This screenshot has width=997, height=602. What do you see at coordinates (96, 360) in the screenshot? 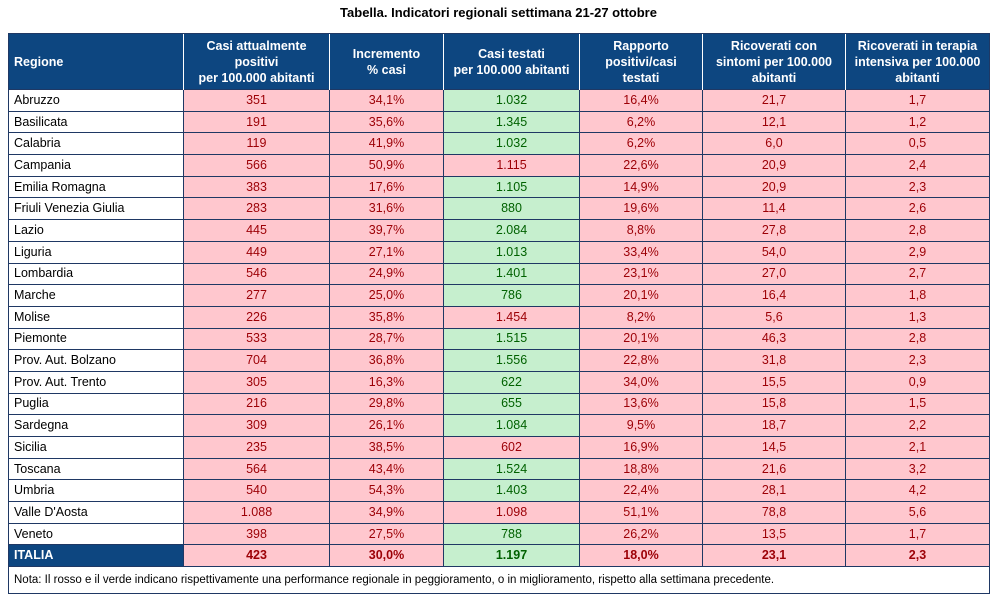
I see `region-name: Prov. Aut. Bolzano` at bounding box center [96, 360].